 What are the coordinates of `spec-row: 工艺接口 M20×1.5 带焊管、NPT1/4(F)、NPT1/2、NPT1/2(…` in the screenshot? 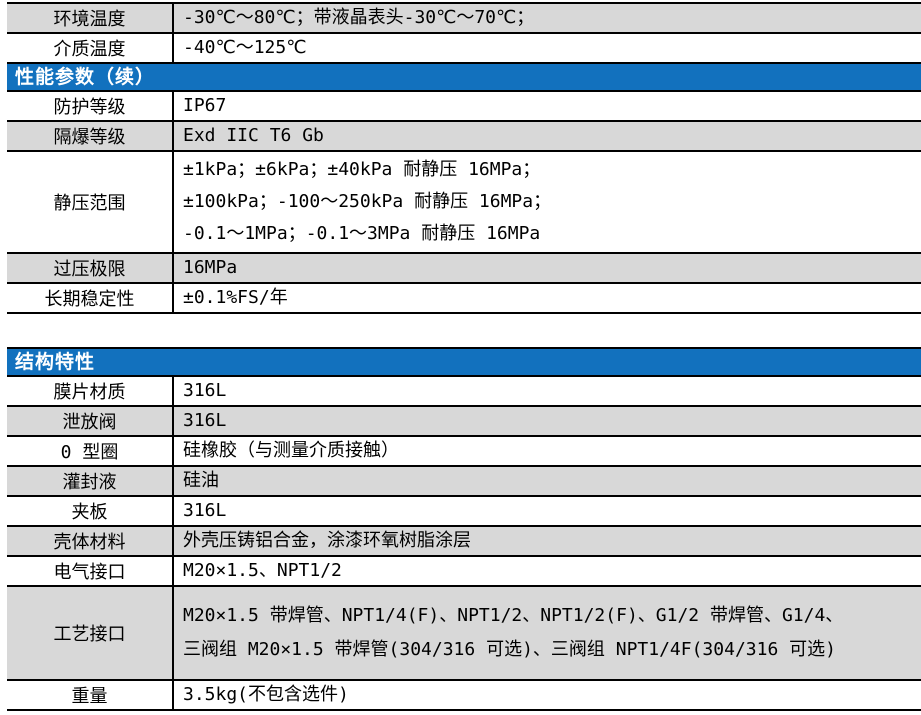 It's located at (464, 632).